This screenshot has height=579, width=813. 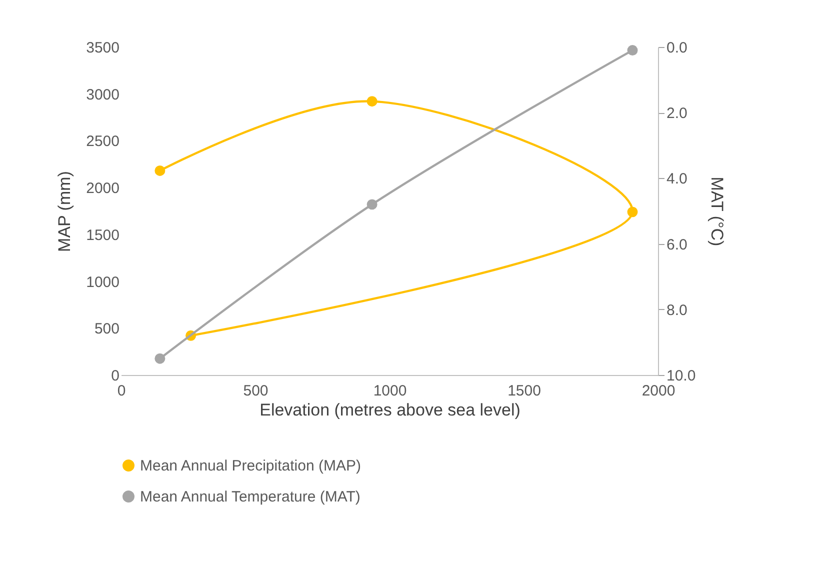 I want to click on y2-tick-label: 2.0, so click(x=677, y=113).